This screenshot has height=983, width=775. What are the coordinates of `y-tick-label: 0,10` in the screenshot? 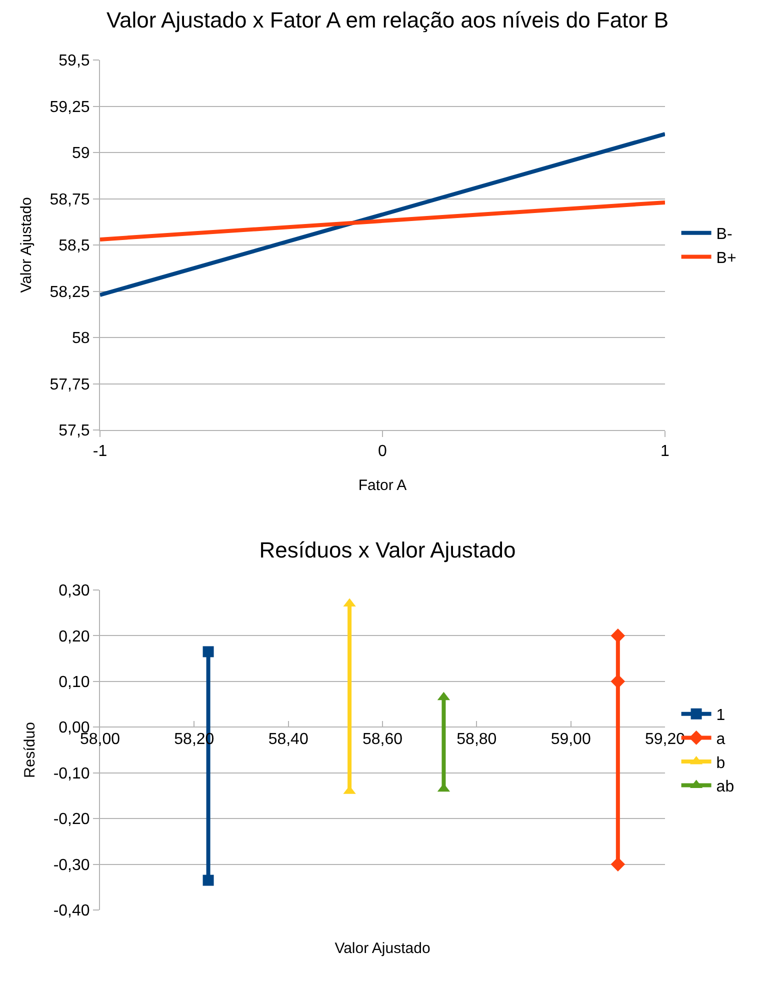 It's located at (74, 683).